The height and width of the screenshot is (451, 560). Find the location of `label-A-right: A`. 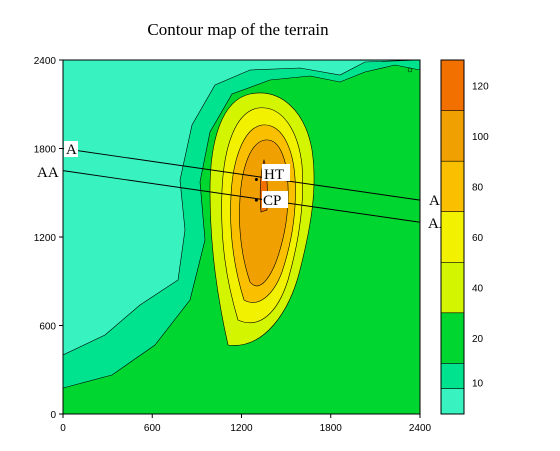

label-A-right: A is located at coordinates (434, 201).